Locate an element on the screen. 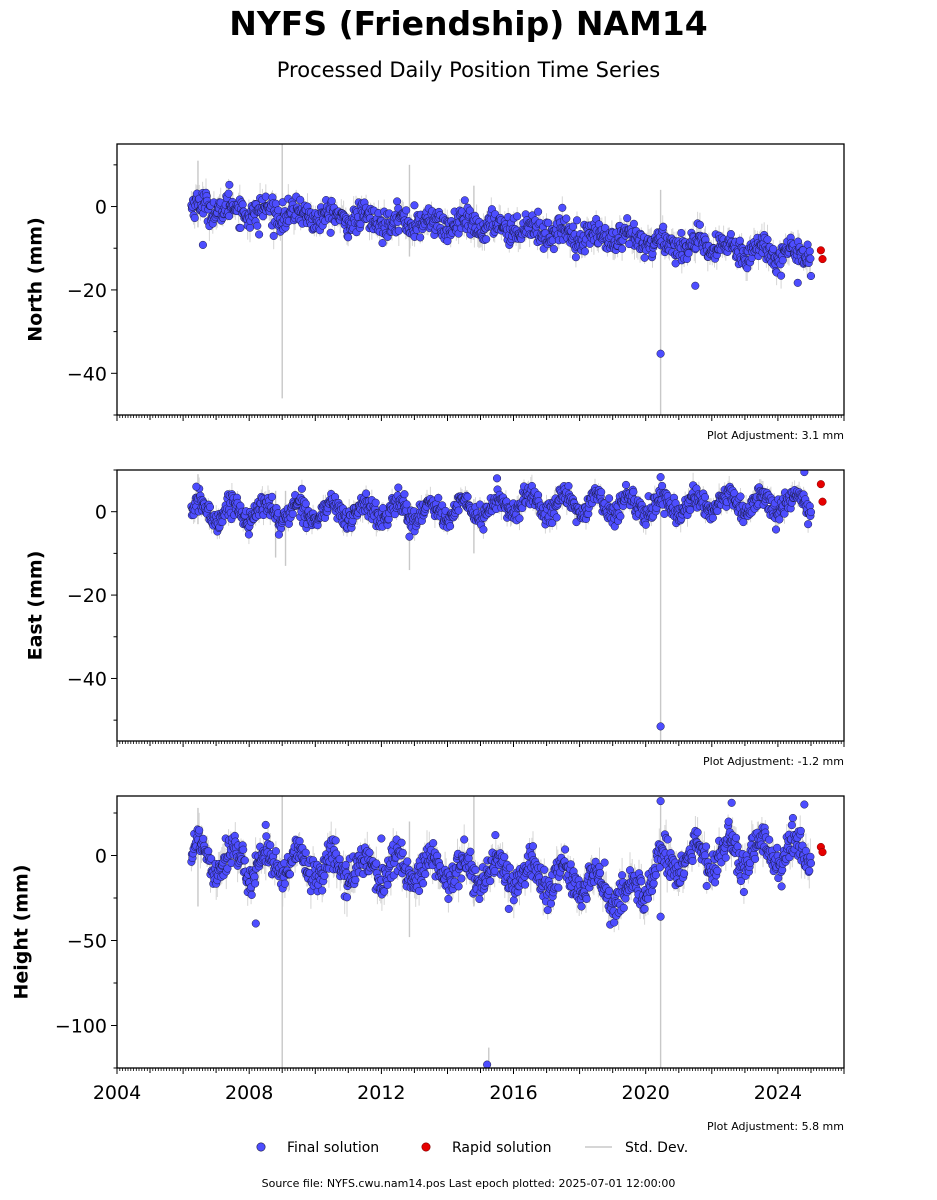 The image size is (937, 1200). y-tick-label: 0 is located at coordinates (101, 513).